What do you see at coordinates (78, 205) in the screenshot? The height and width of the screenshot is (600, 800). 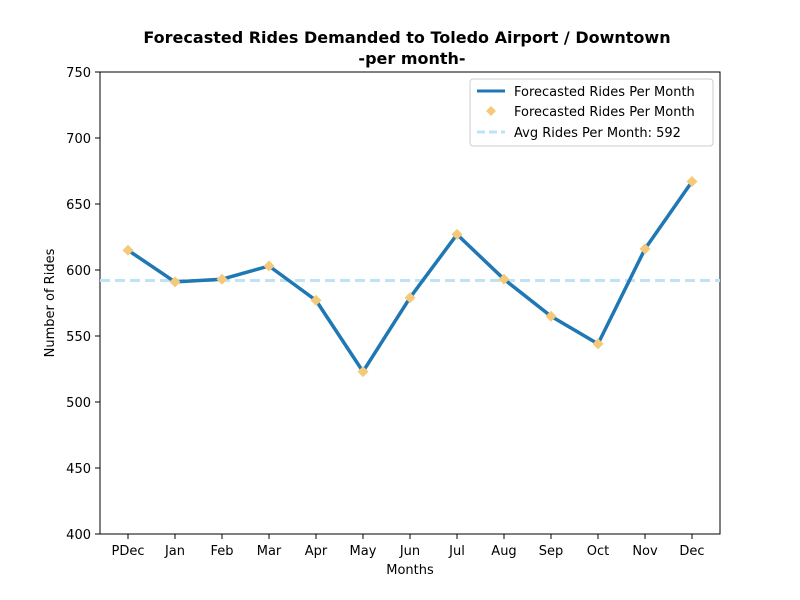 I see `y-tick-label: 650` at bounding box center [78, 205].